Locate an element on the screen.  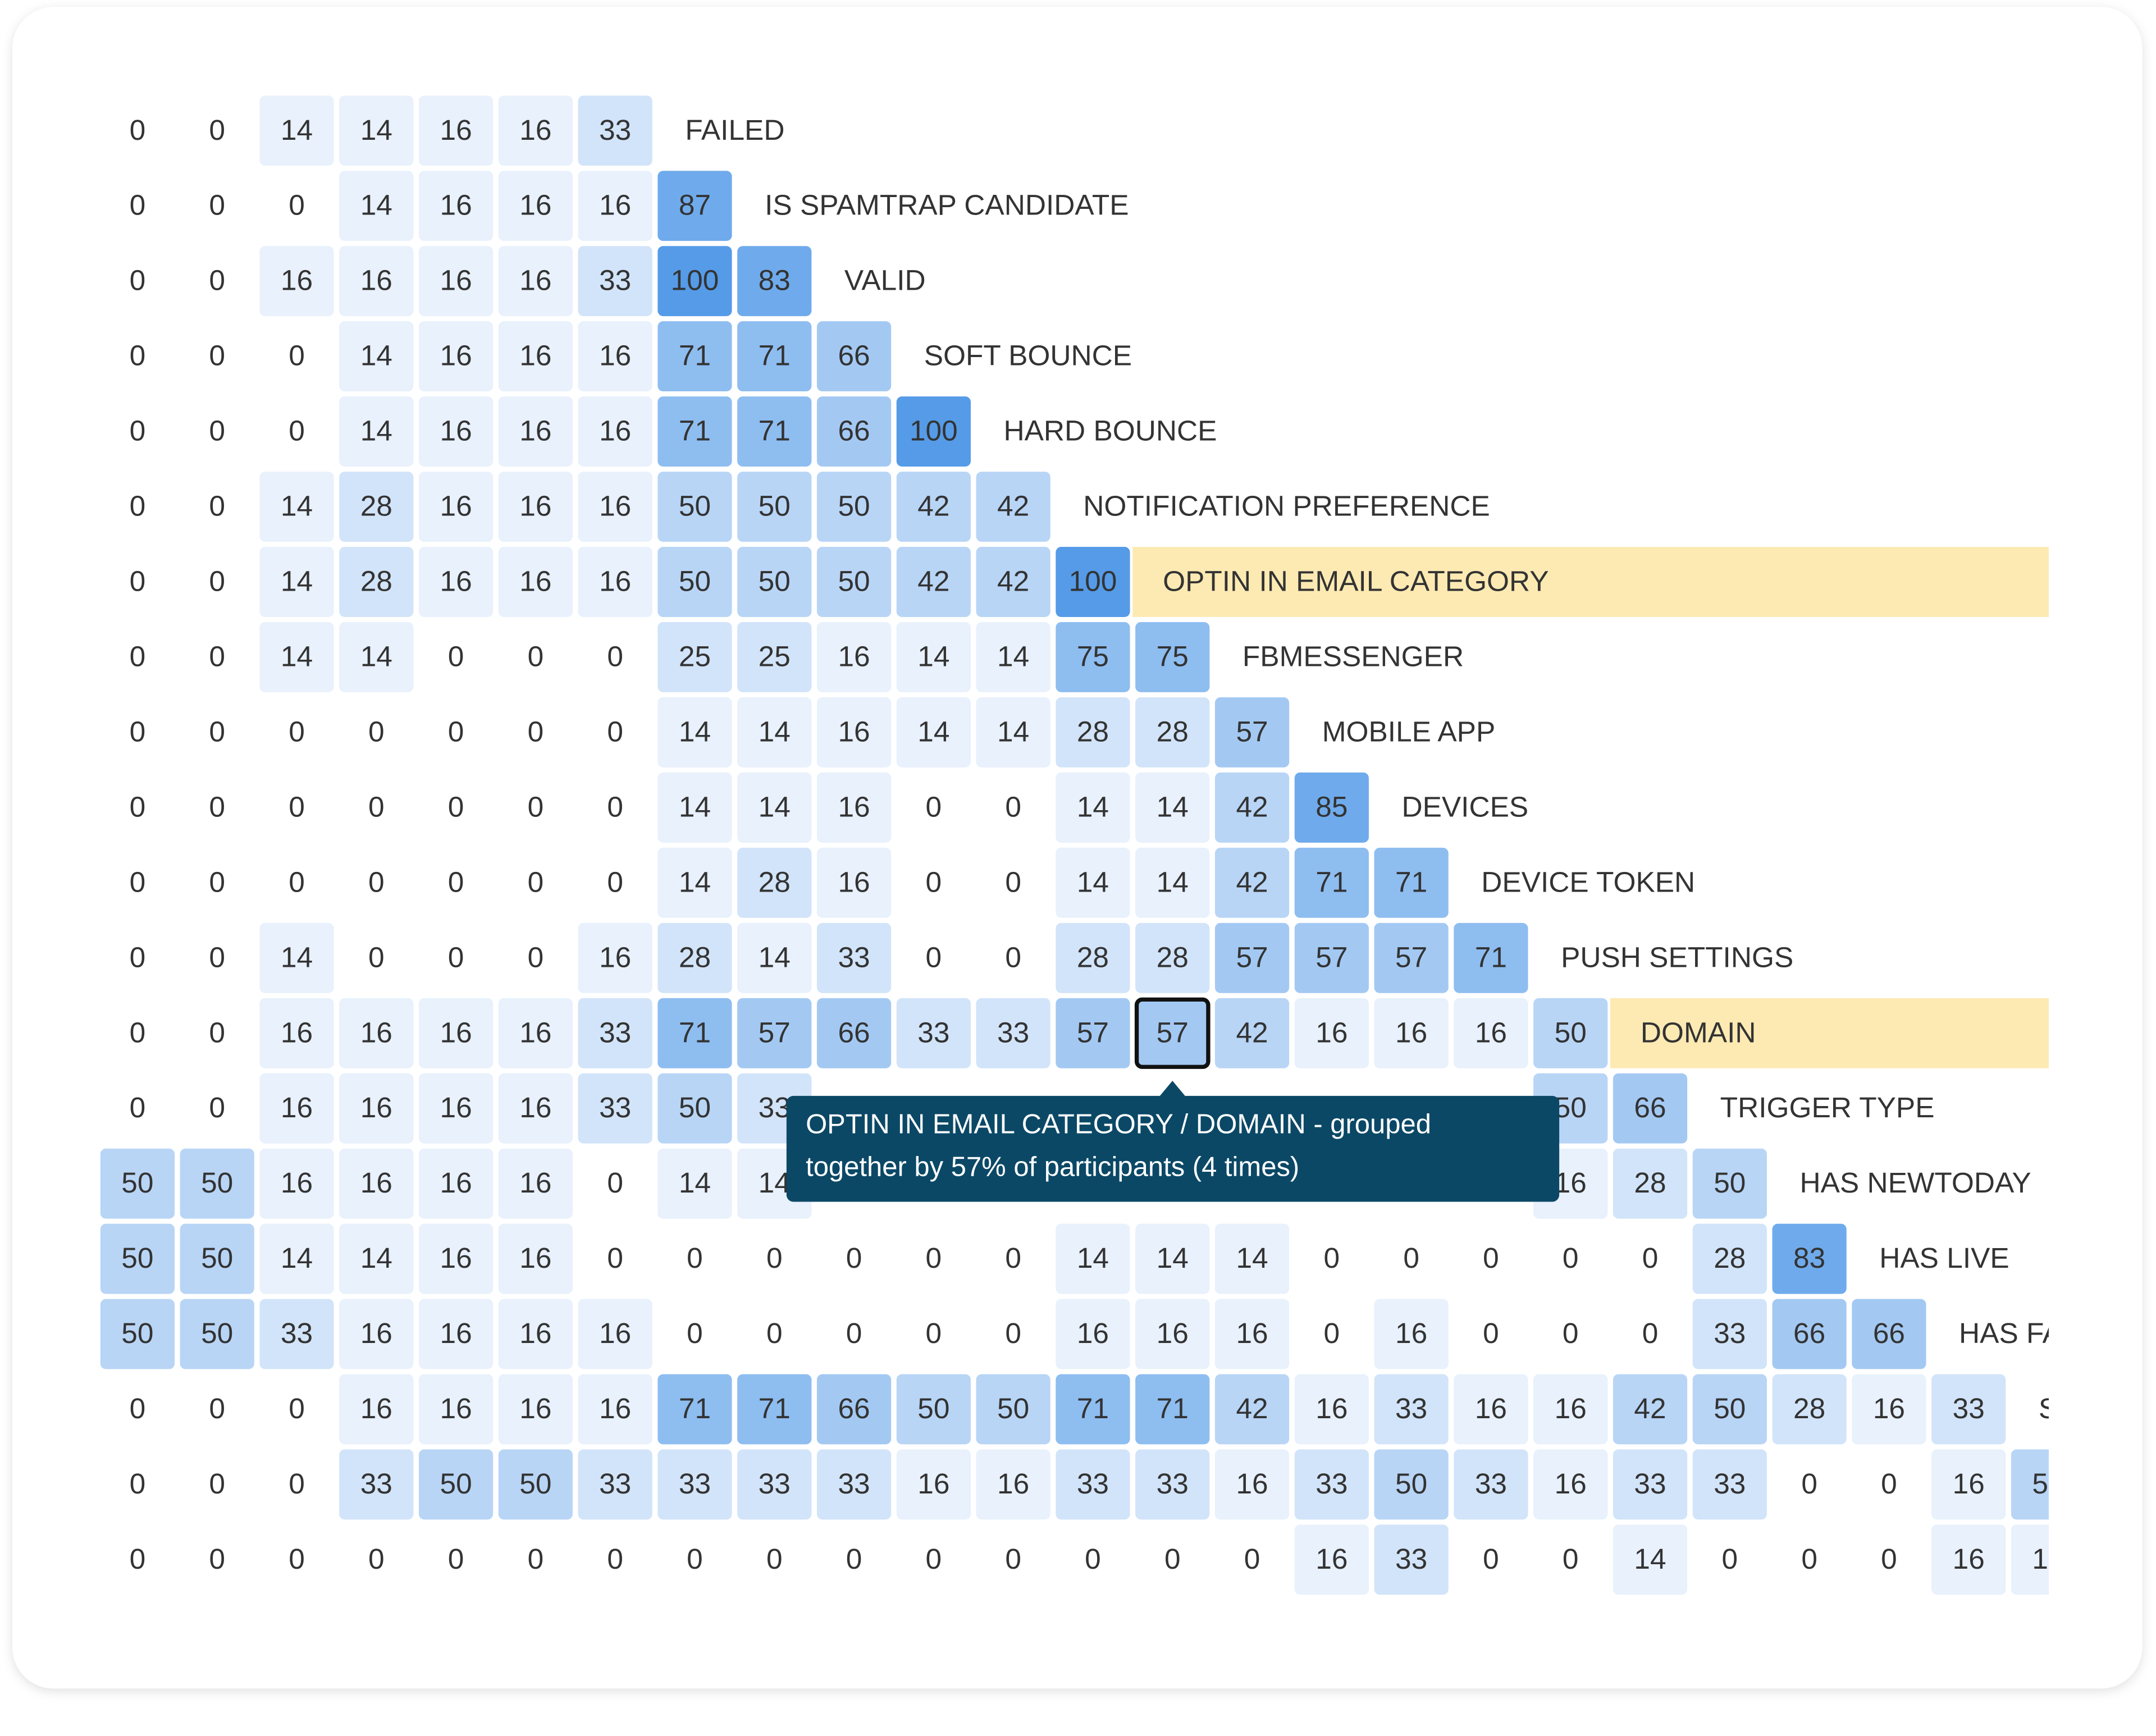
row-label: S is located at coordinates (2048, 1408).